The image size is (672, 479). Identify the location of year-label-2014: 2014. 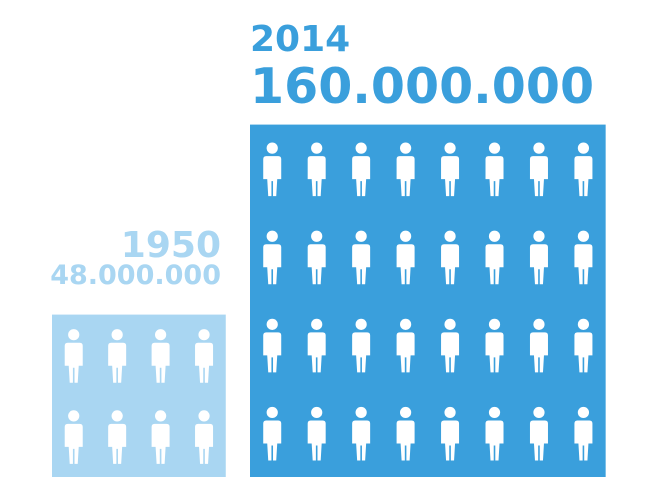
(300, 39).